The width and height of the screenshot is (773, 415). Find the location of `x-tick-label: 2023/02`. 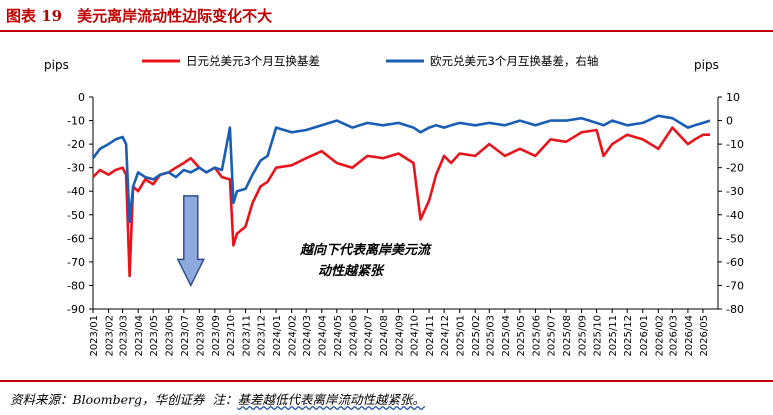

x-tick-label: 2023/02 is located at coordinates (110, 336).